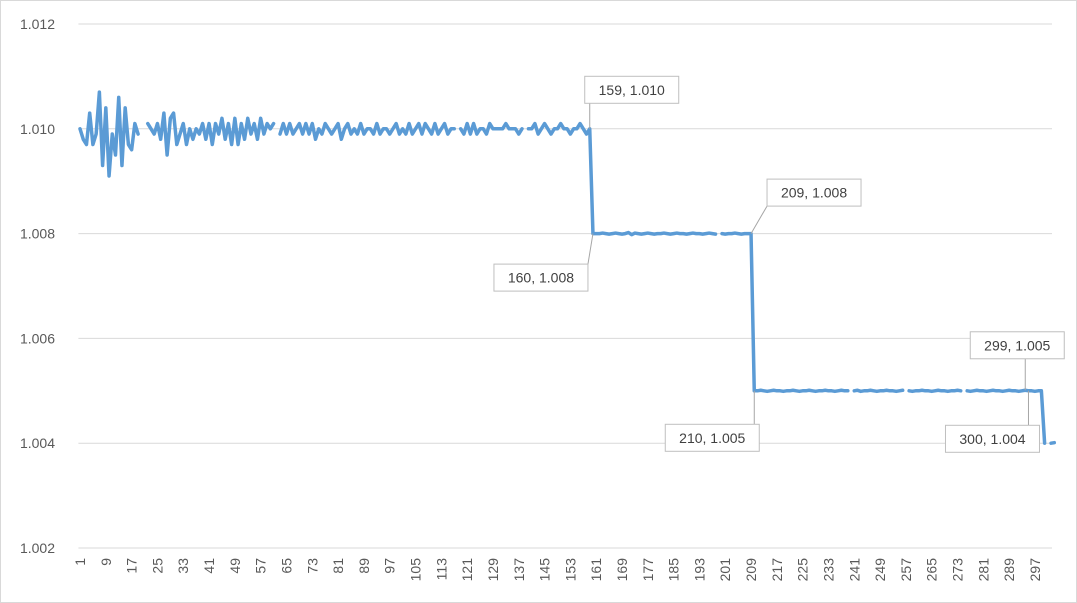  Describe the element at coordinates (37, 234) in the screenshot. I see `y-tick-label: 1.008` at that location.